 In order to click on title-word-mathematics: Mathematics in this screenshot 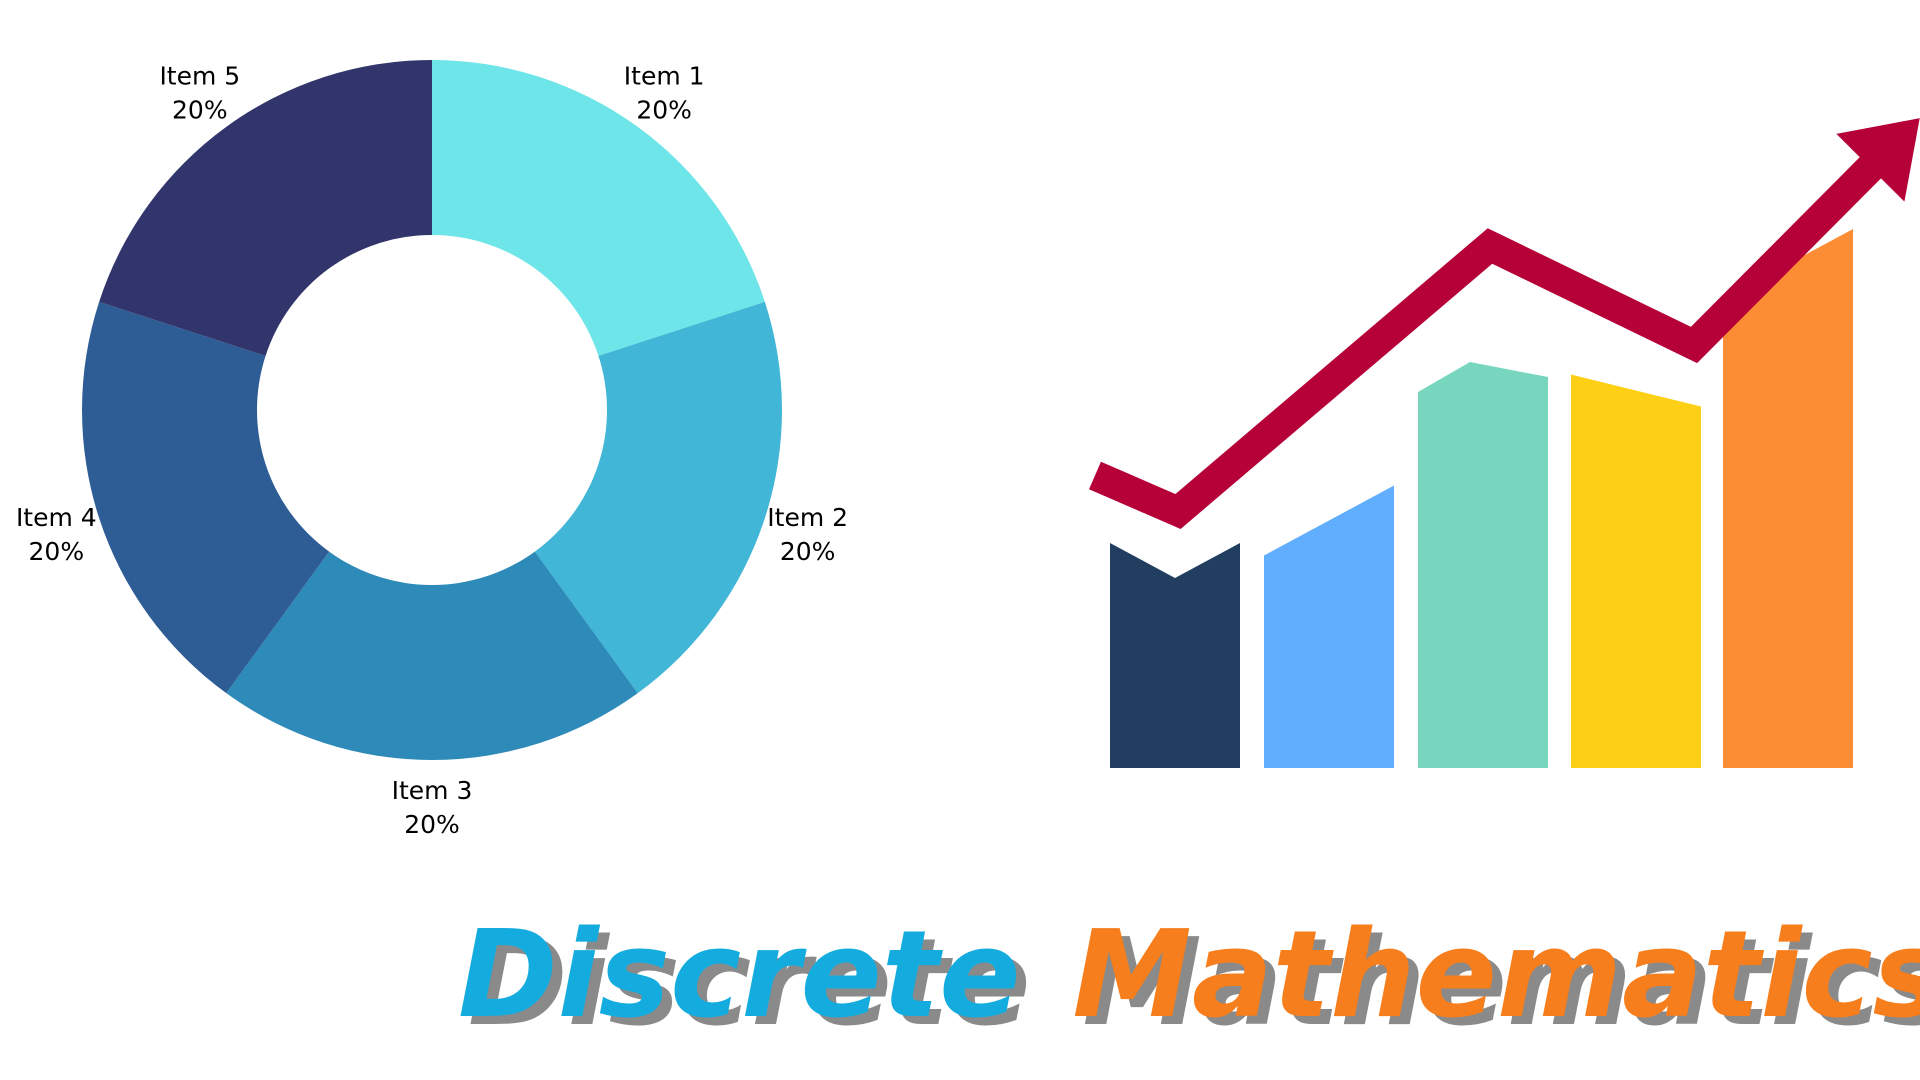, I will do `click(1496, 975)`.